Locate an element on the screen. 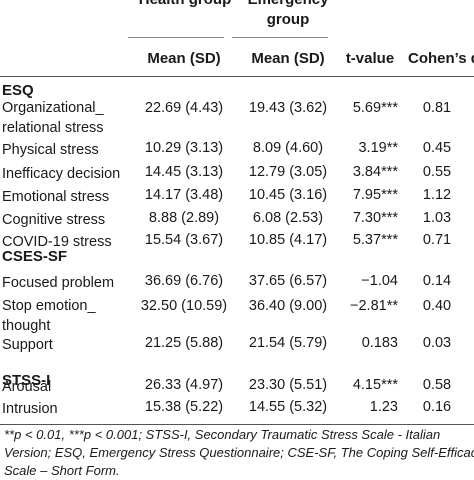  row-label: COVID-19 stress is located at coordinates (57, 242).